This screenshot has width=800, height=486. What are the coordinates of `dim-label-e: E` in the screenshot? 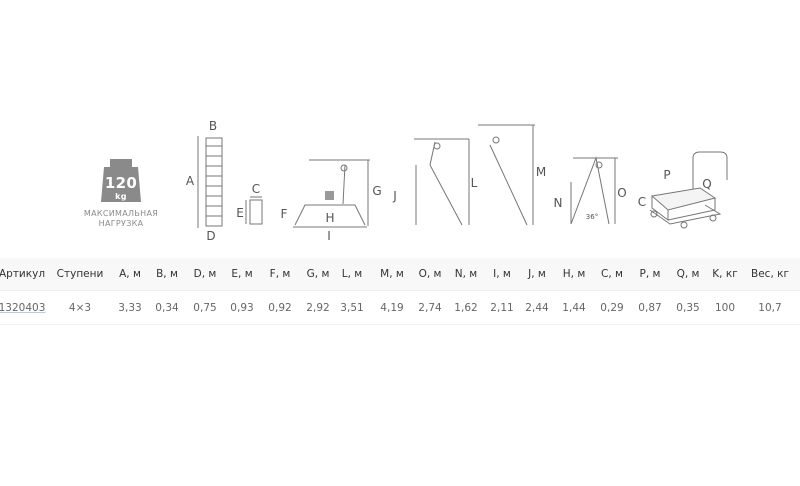 It's located at (240, 213).